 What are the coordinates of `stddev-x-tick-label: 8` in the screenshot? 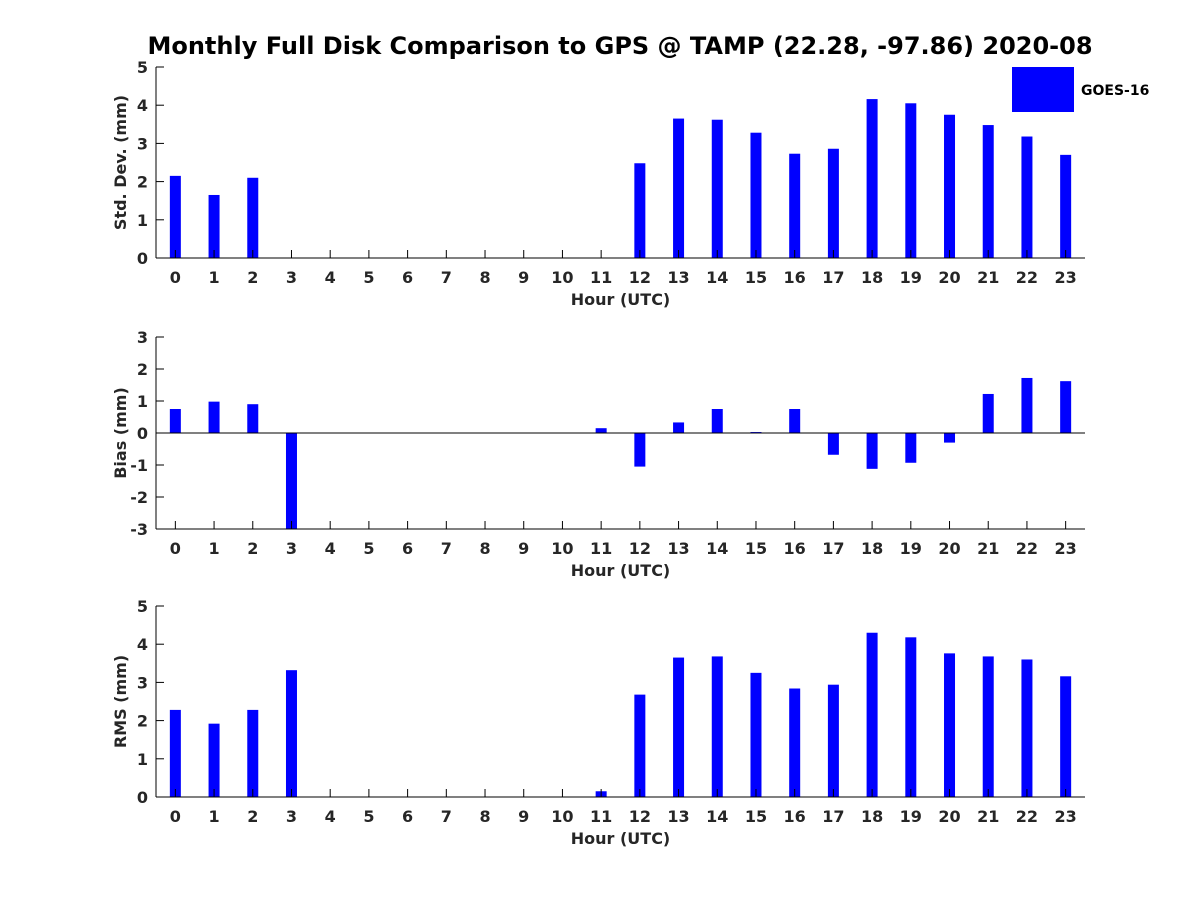 It's located at (484, 277).